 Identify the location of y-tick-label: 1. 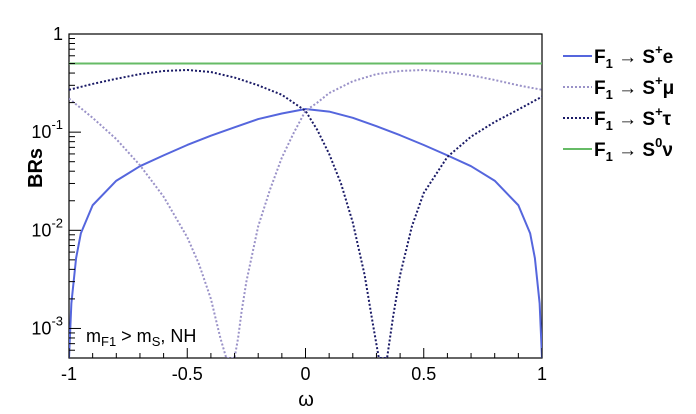
(58, 34).